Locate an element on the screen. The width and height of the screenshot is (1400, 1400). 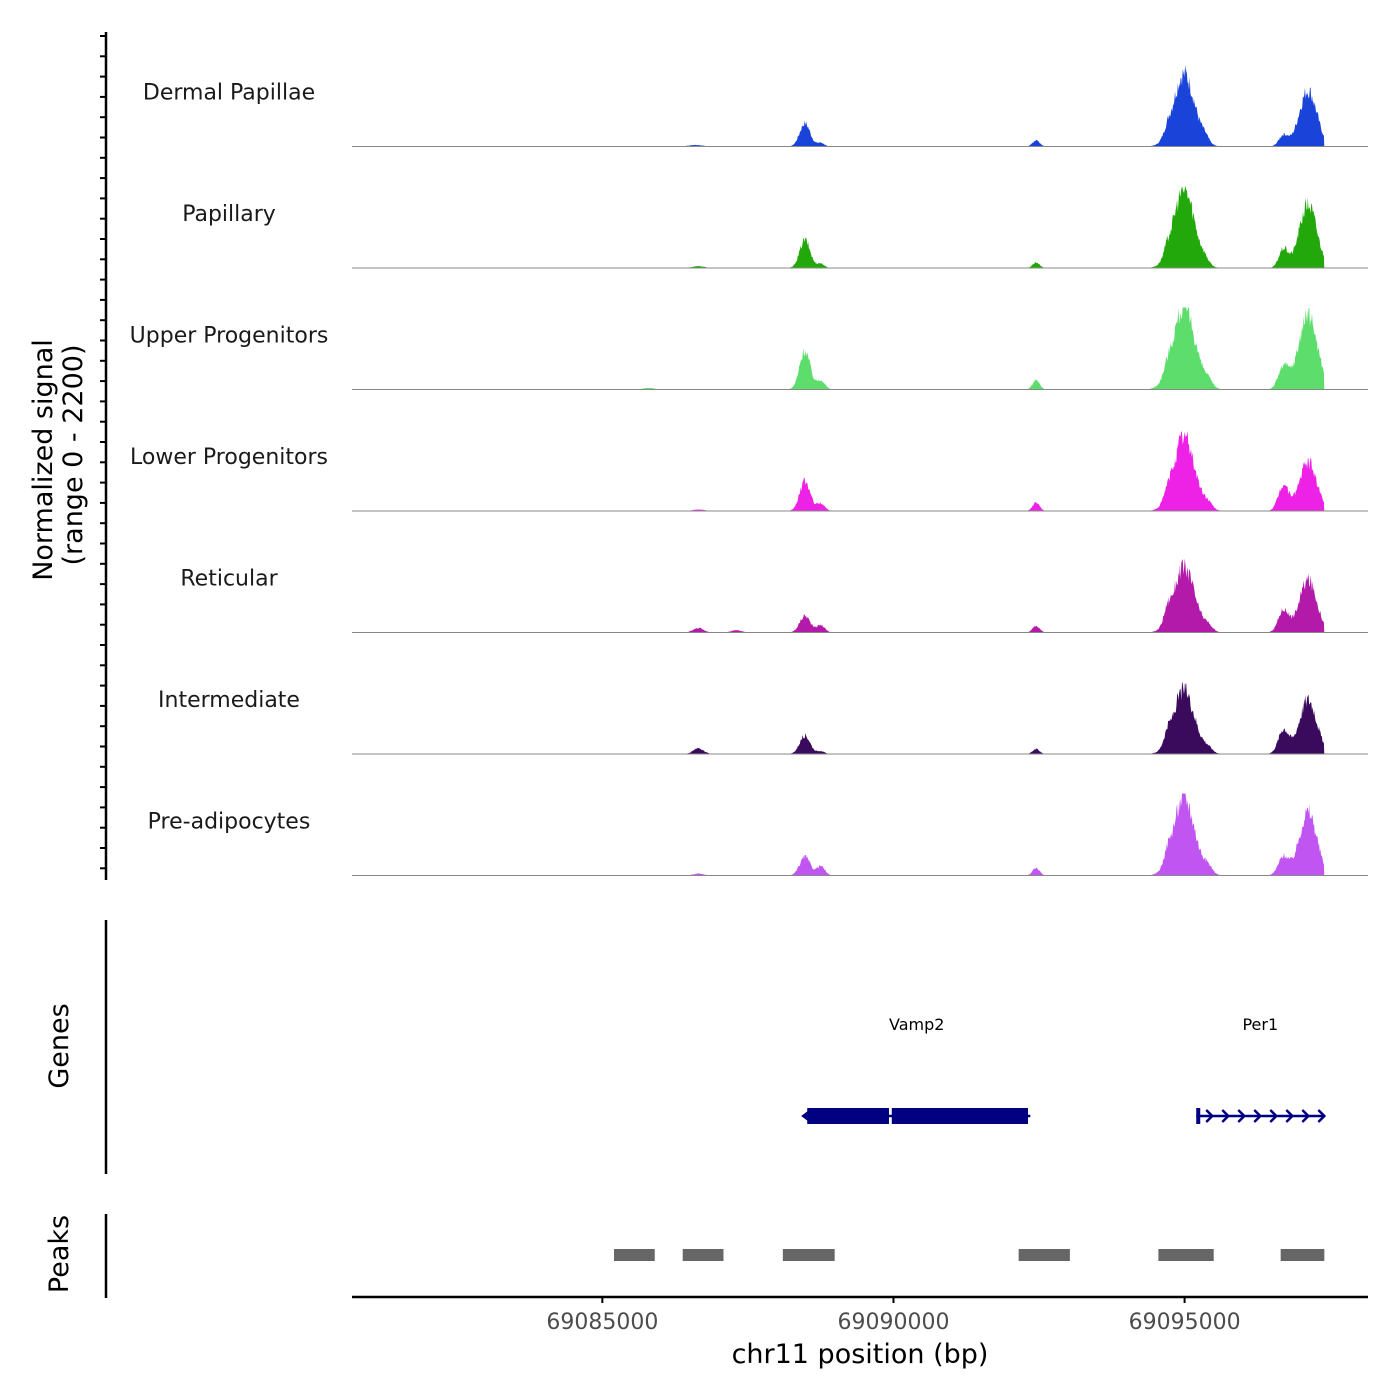
coverage-area-papillary is located at coordinates (838, 227).